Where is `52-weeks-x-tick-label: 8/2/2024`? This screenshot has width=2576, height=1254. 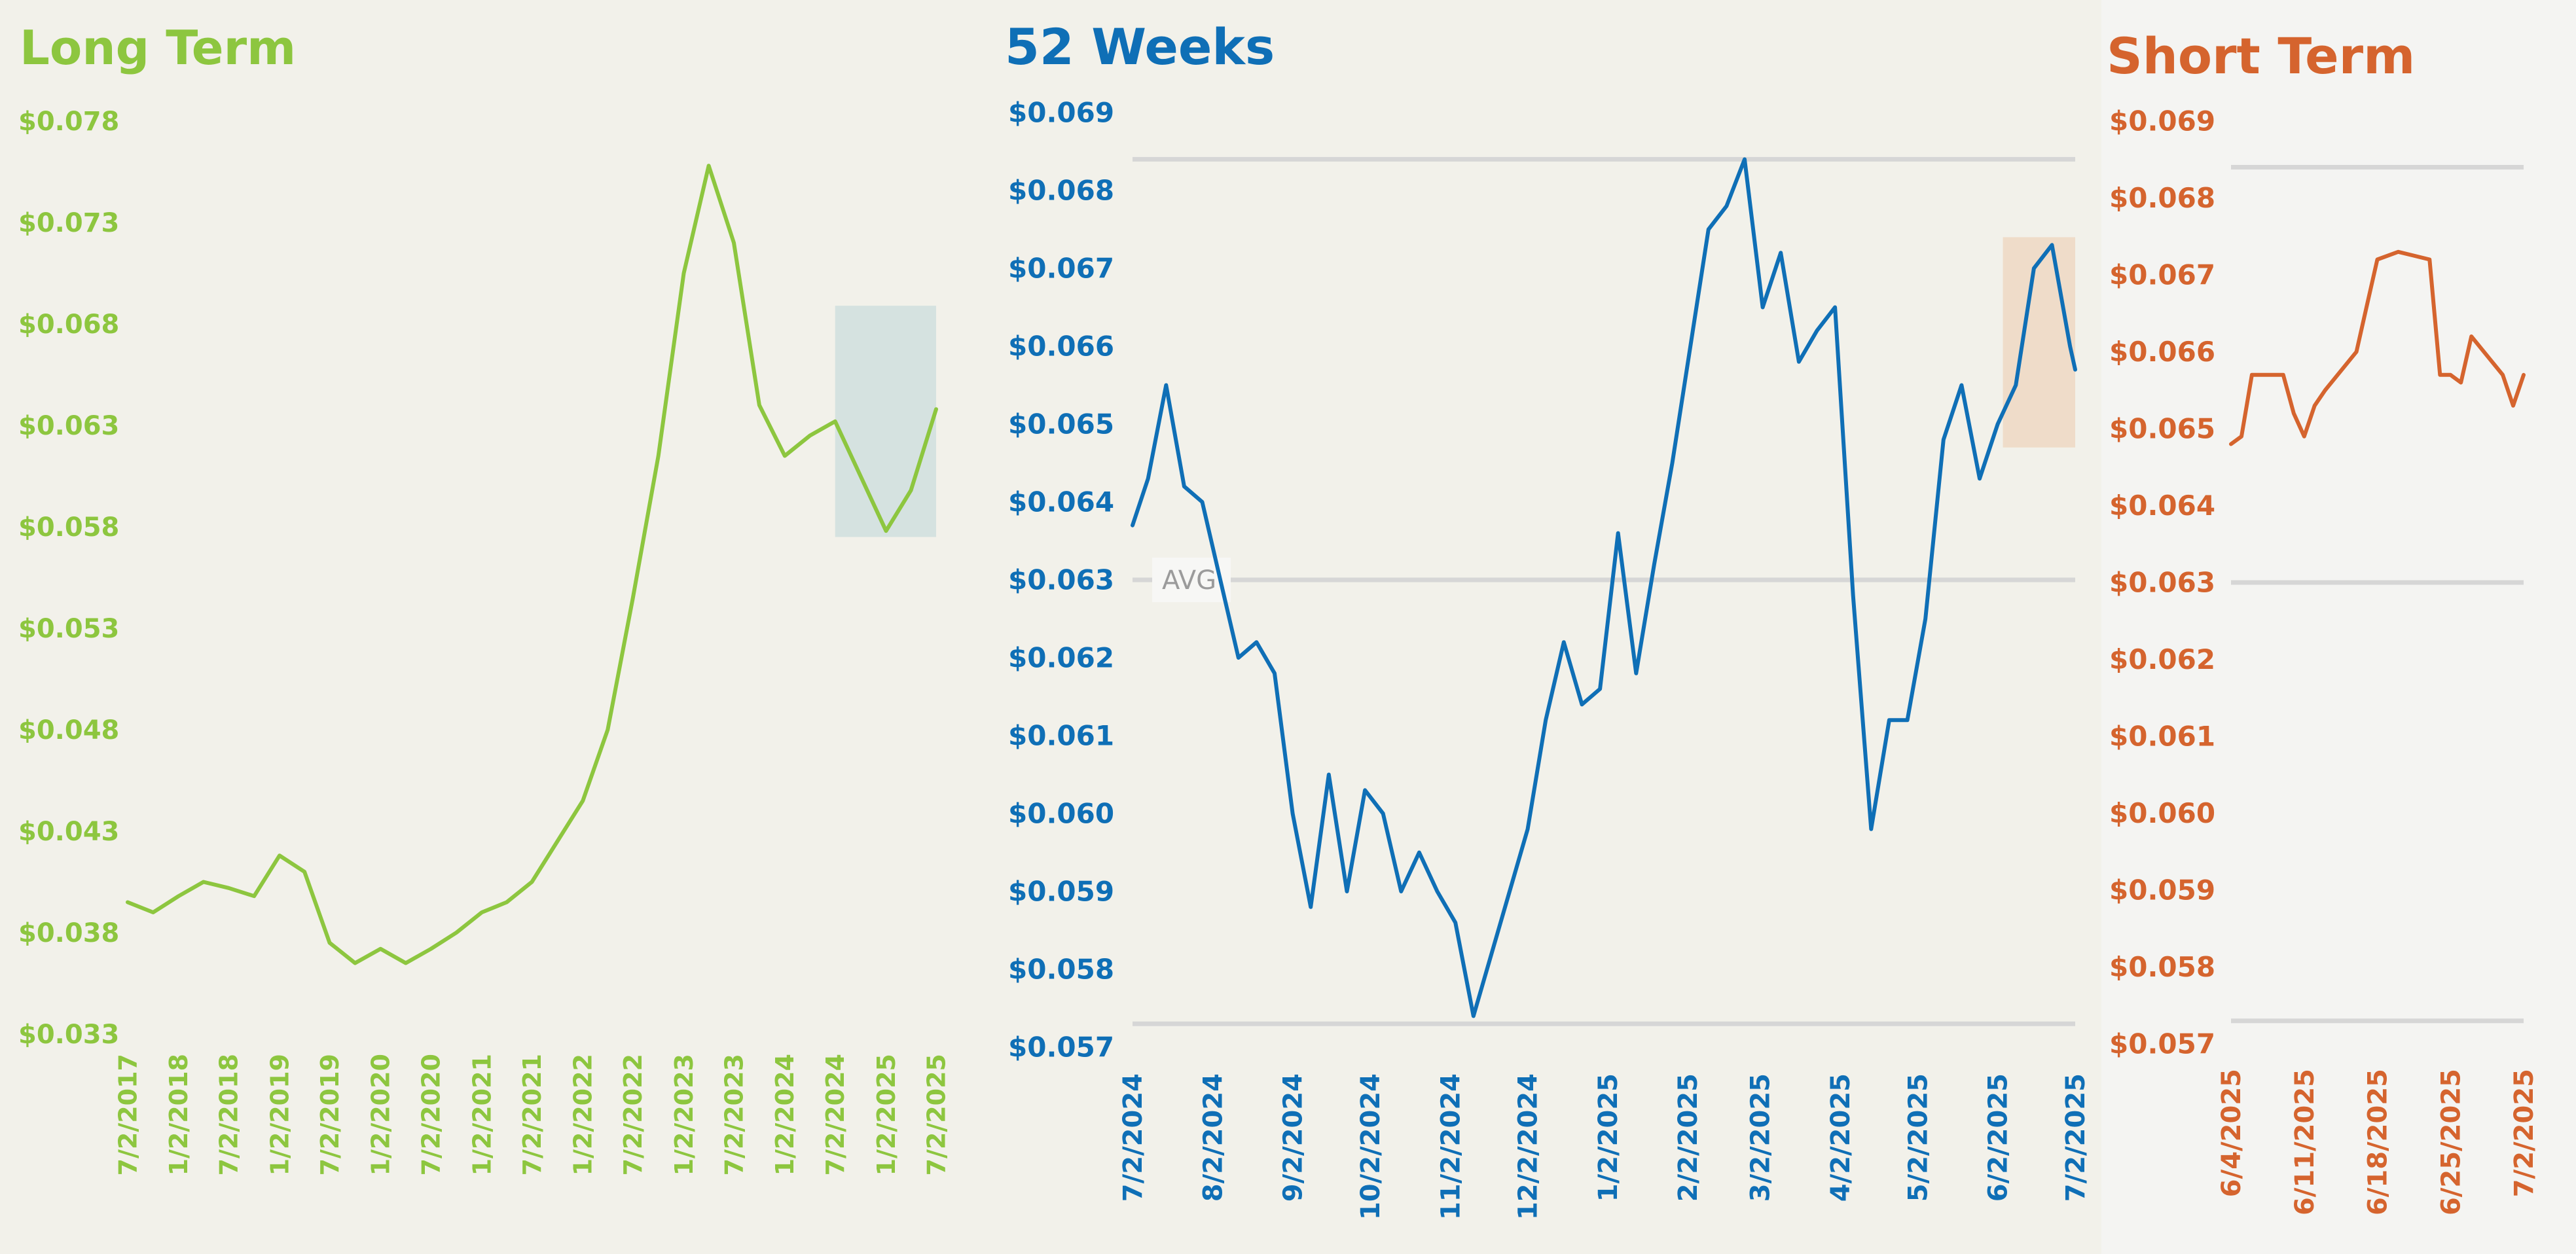 52-weeks-x-tick-label: 8/2/2024 is located at coordinates (1213, 1137).